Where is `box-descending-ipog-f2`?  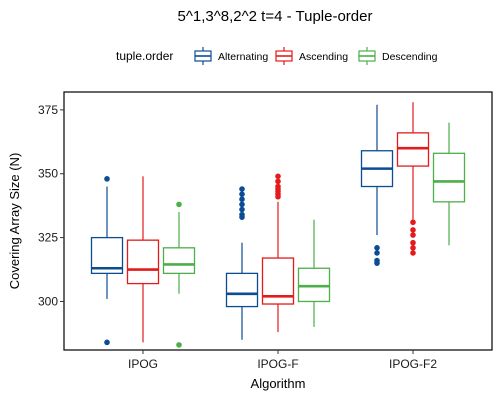
box-descending-ipog-f2 is located at coordinates (449, 184).